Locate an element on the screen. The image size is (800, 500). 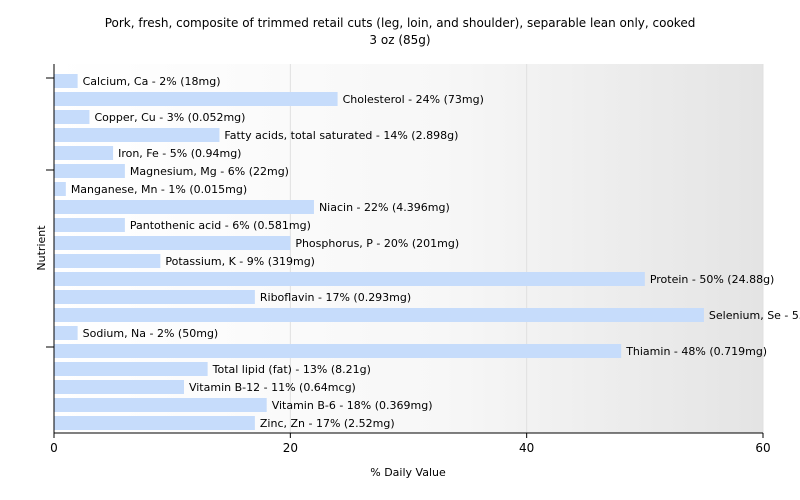
x-axis-label: % Daily Value is located at coordinates (408, 472).